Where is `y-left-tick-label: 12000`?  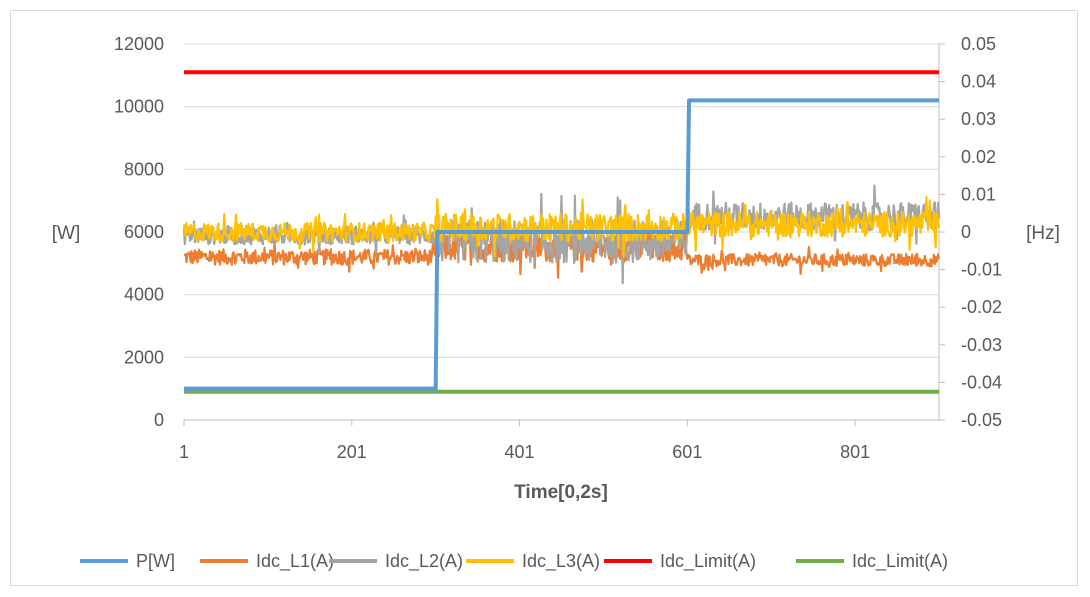 y-left-tick-label: 12000 is located at coordinates (139, 44).